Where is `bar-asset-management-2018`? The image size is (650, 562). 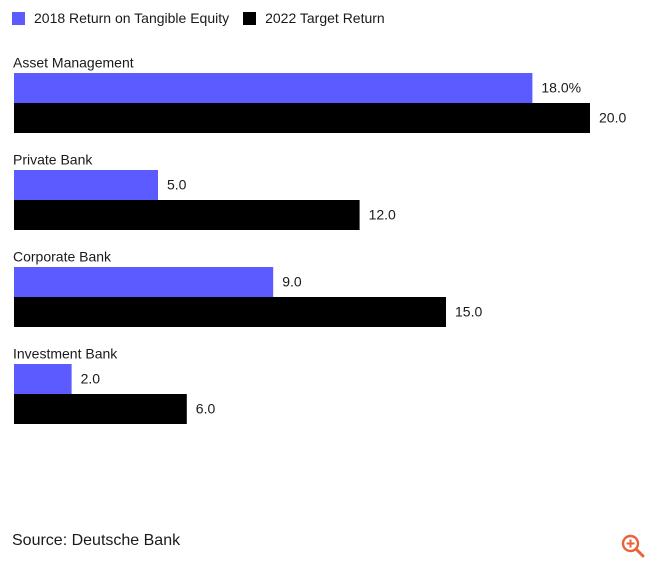 bar-asset-management-2018 is located at coordinates (273, 88).